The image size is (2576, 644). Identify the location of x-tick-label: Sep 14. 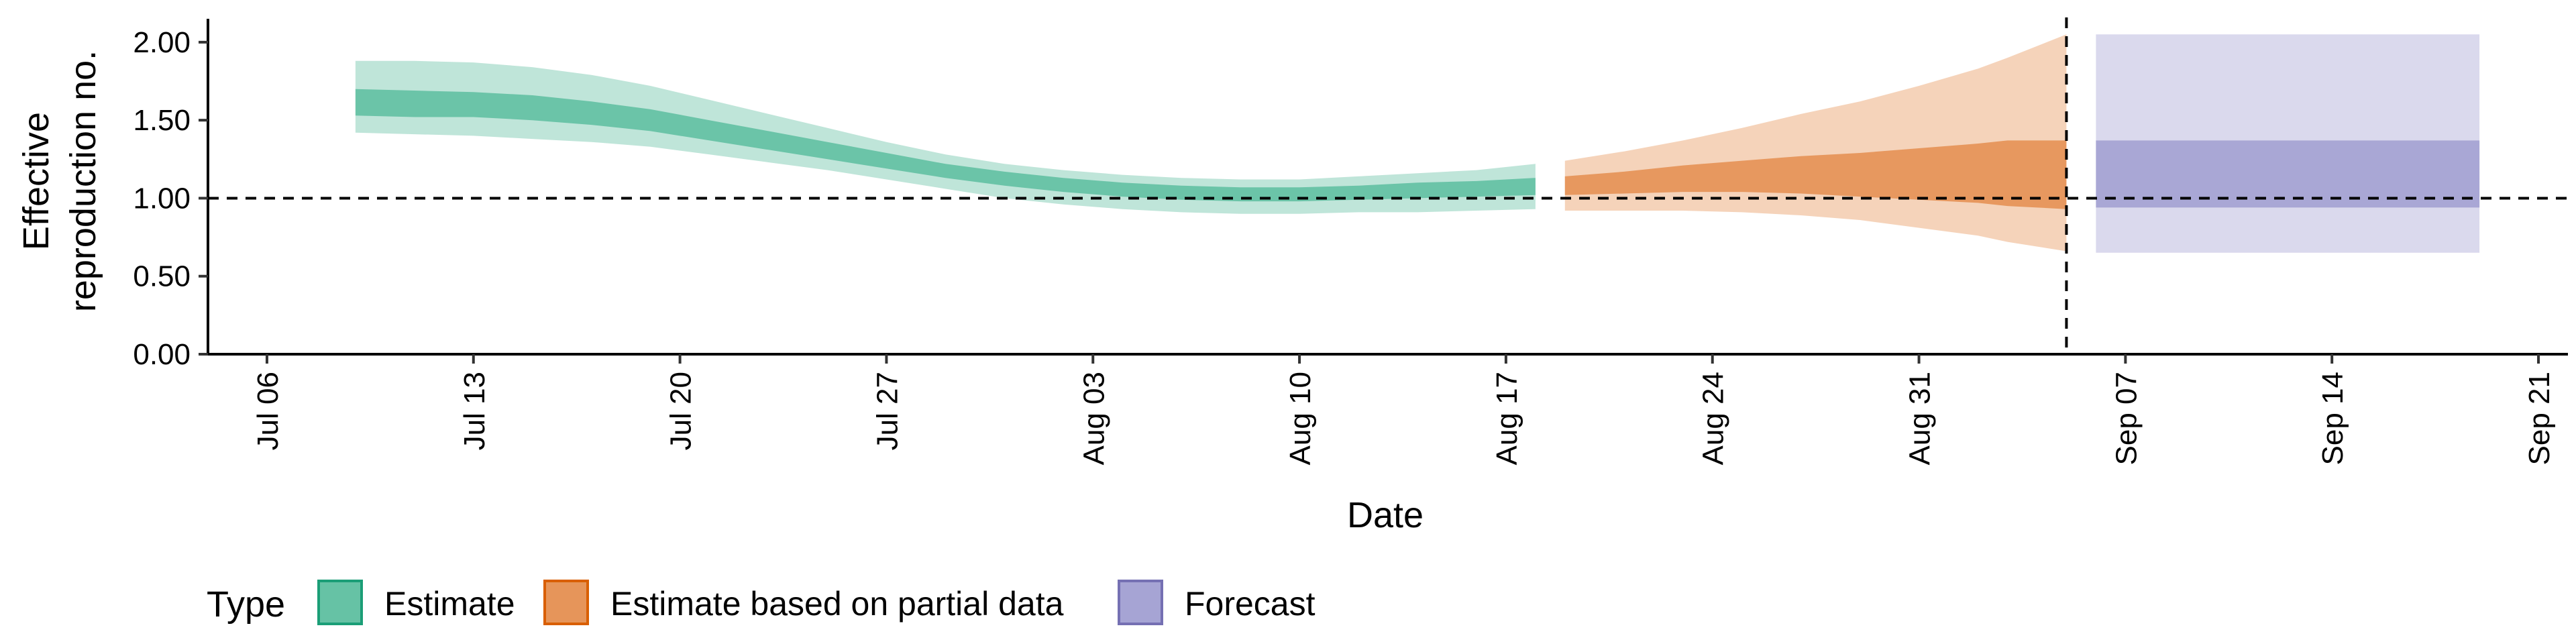
(2332, 418).